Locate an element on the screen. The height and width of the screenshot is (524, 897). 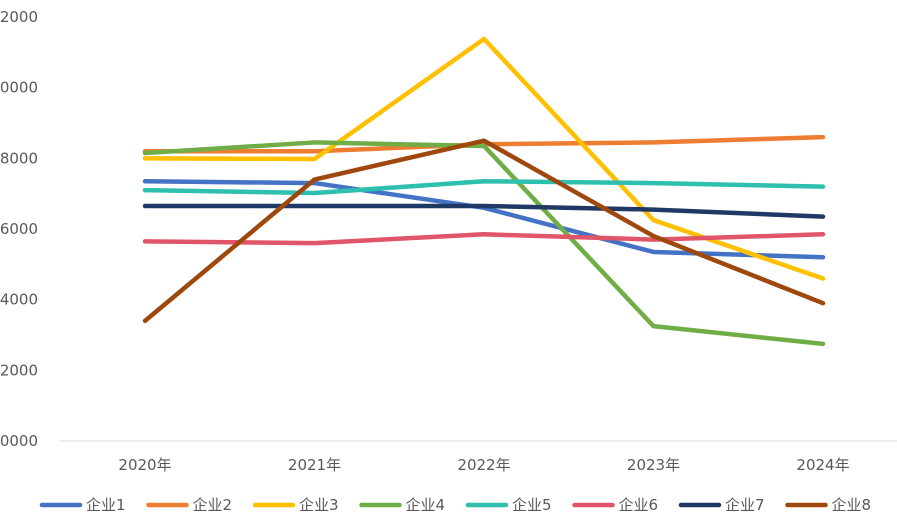
y-tick-label: 20000 is located at coordinates (19, 88).